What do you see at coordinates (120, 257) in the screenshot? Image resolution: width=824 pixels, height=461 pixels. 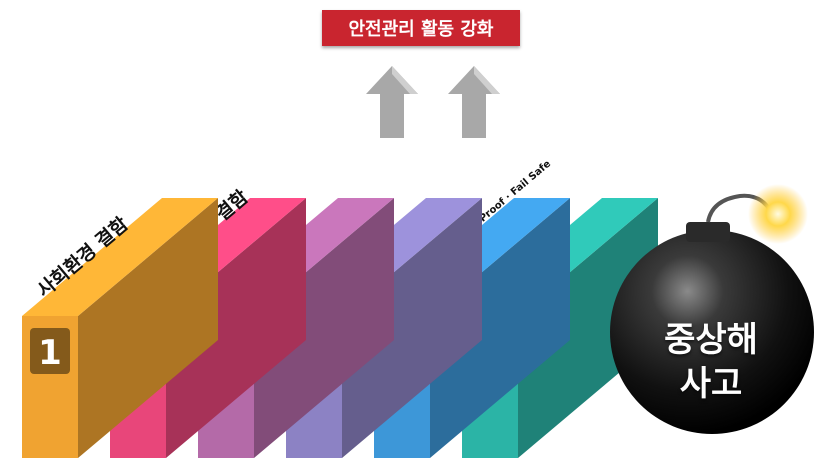 I see `slab-top-face` at bounding box center [120, 257].